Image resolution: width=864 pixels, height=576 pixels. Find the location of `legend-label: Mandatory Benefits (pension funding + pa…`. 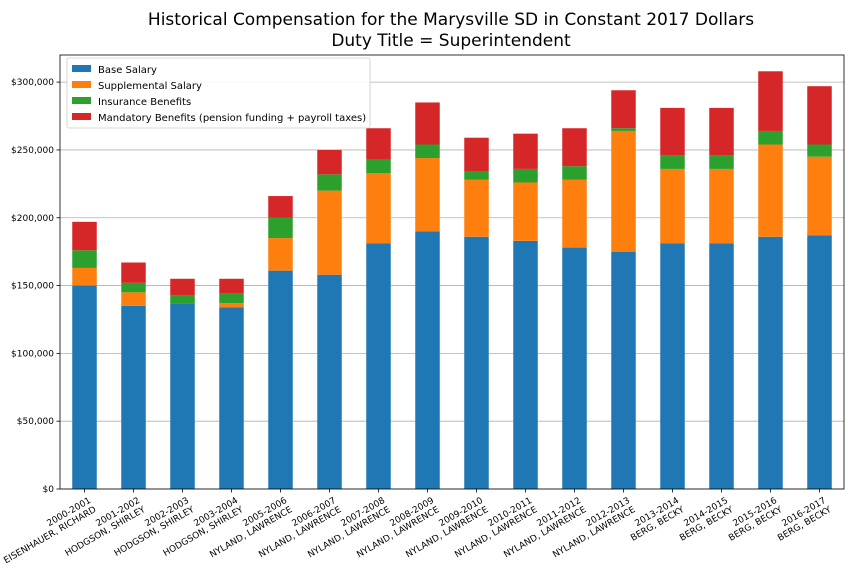

legend-label: Mandatory Benefits (pension funding + pa… is located at coordinates (232, 118).